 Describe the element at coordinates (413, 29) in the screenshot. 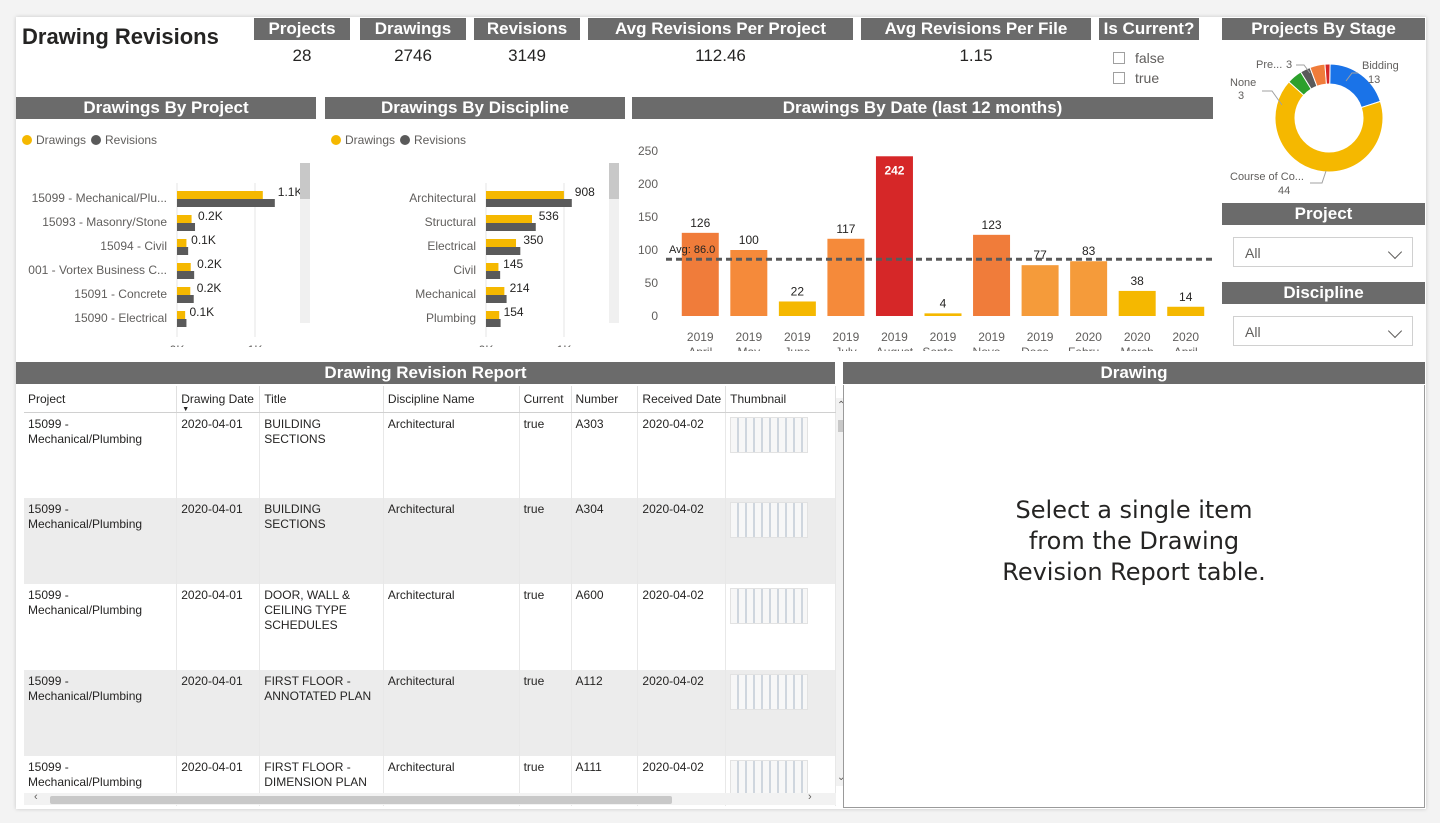

I see `kpi-drawings-label: Drawings` at that location.